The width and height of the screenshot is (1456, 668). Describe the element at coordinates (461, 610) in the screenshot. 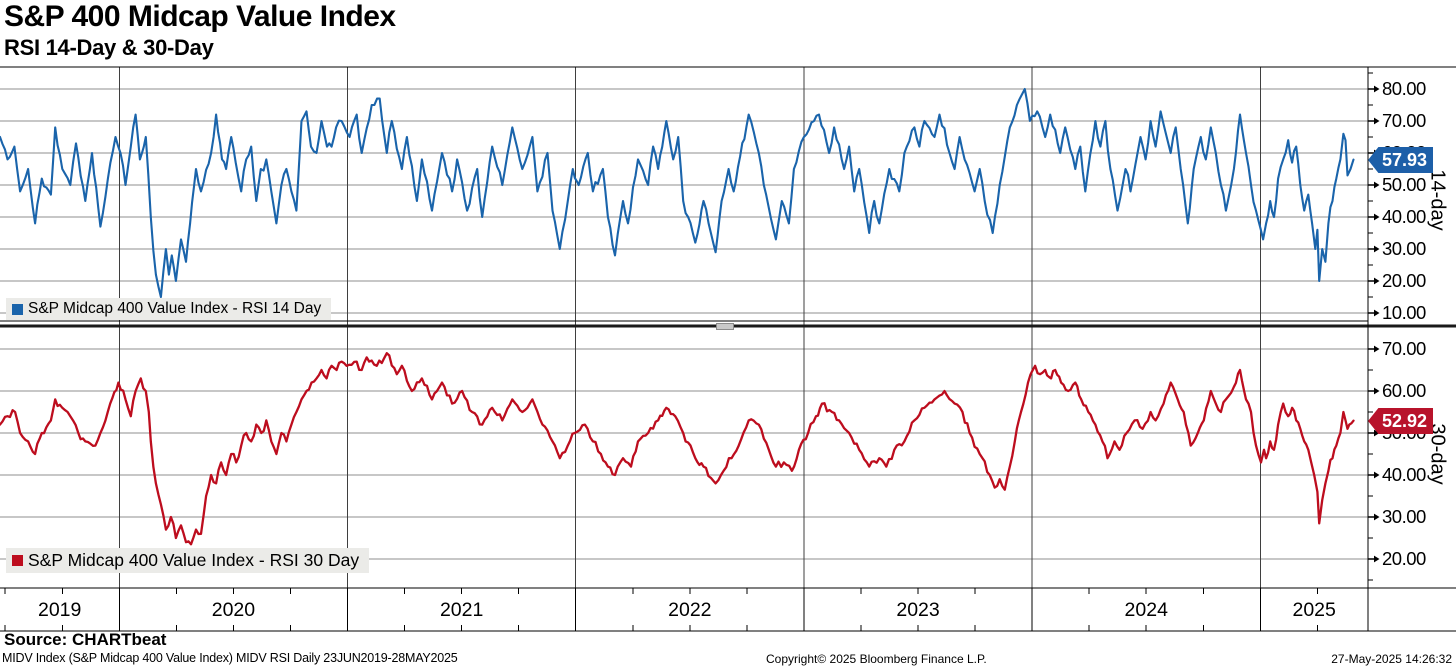

I see `x-year-label-2021: 2021` at that location.